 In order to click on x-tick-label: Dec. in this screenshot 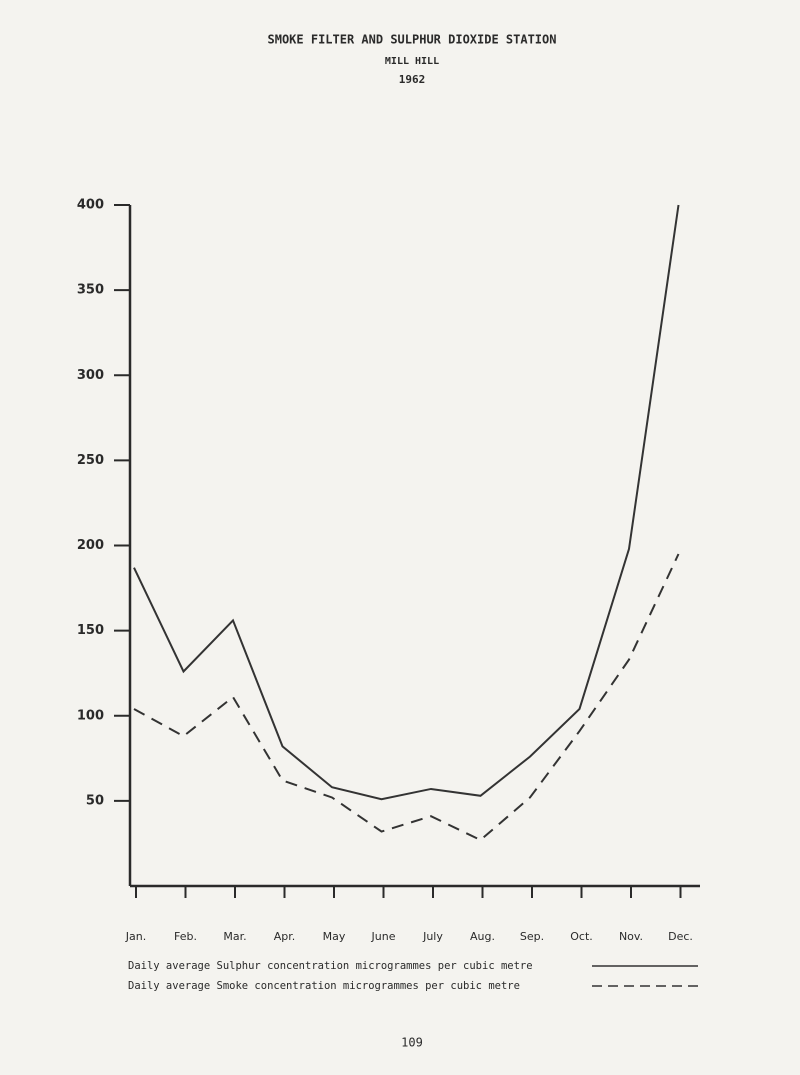, I will do `click(680, 936)`.